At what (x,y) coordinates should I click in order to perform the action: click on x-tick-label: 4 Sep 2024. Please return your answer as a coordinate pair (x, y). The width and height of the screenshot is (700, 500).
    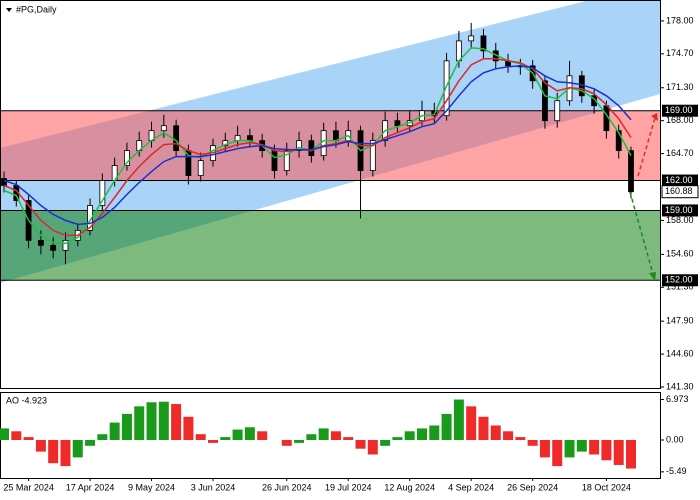
    Looking at the image, I should click on (471, 487).